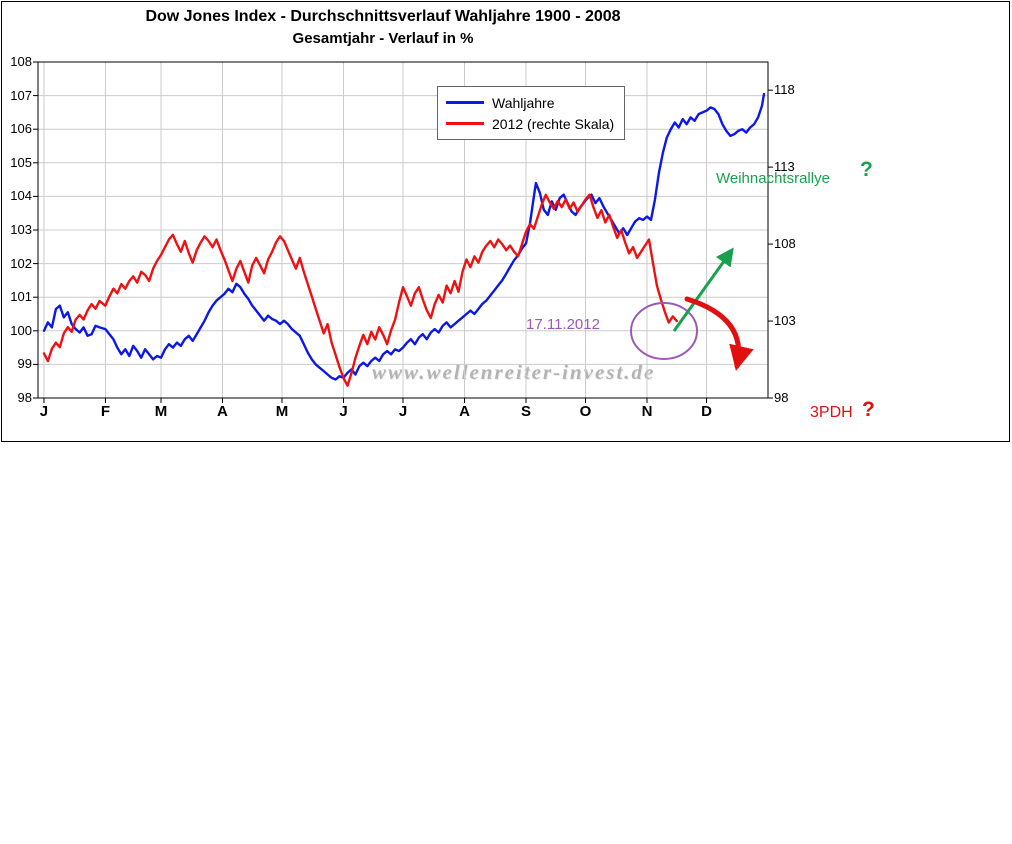 Image resolution: width=1012 pixels, height=844 pixels. I want to click on annotation-layer, so click(692, 309).